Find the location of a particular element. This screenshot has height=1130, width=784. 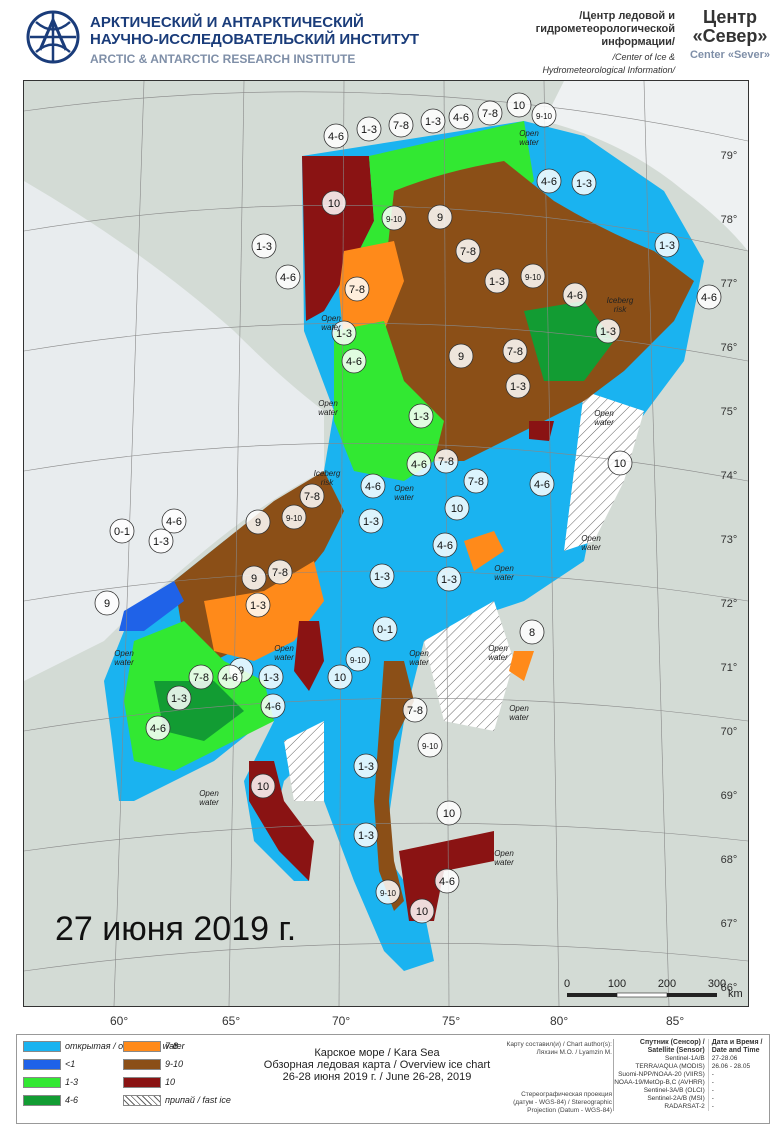

satellite-sensor: Suomi-NPP/NOAA-20 (VIIRS) is located at coordinates (661, 1075).